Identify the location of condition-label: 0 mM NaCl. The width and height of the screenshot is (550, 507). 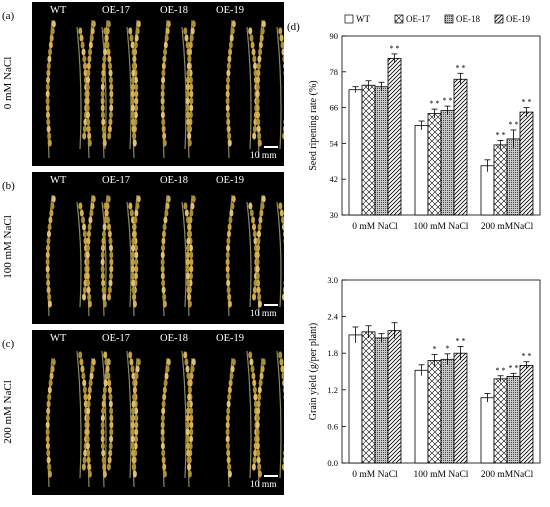
(8, 83).